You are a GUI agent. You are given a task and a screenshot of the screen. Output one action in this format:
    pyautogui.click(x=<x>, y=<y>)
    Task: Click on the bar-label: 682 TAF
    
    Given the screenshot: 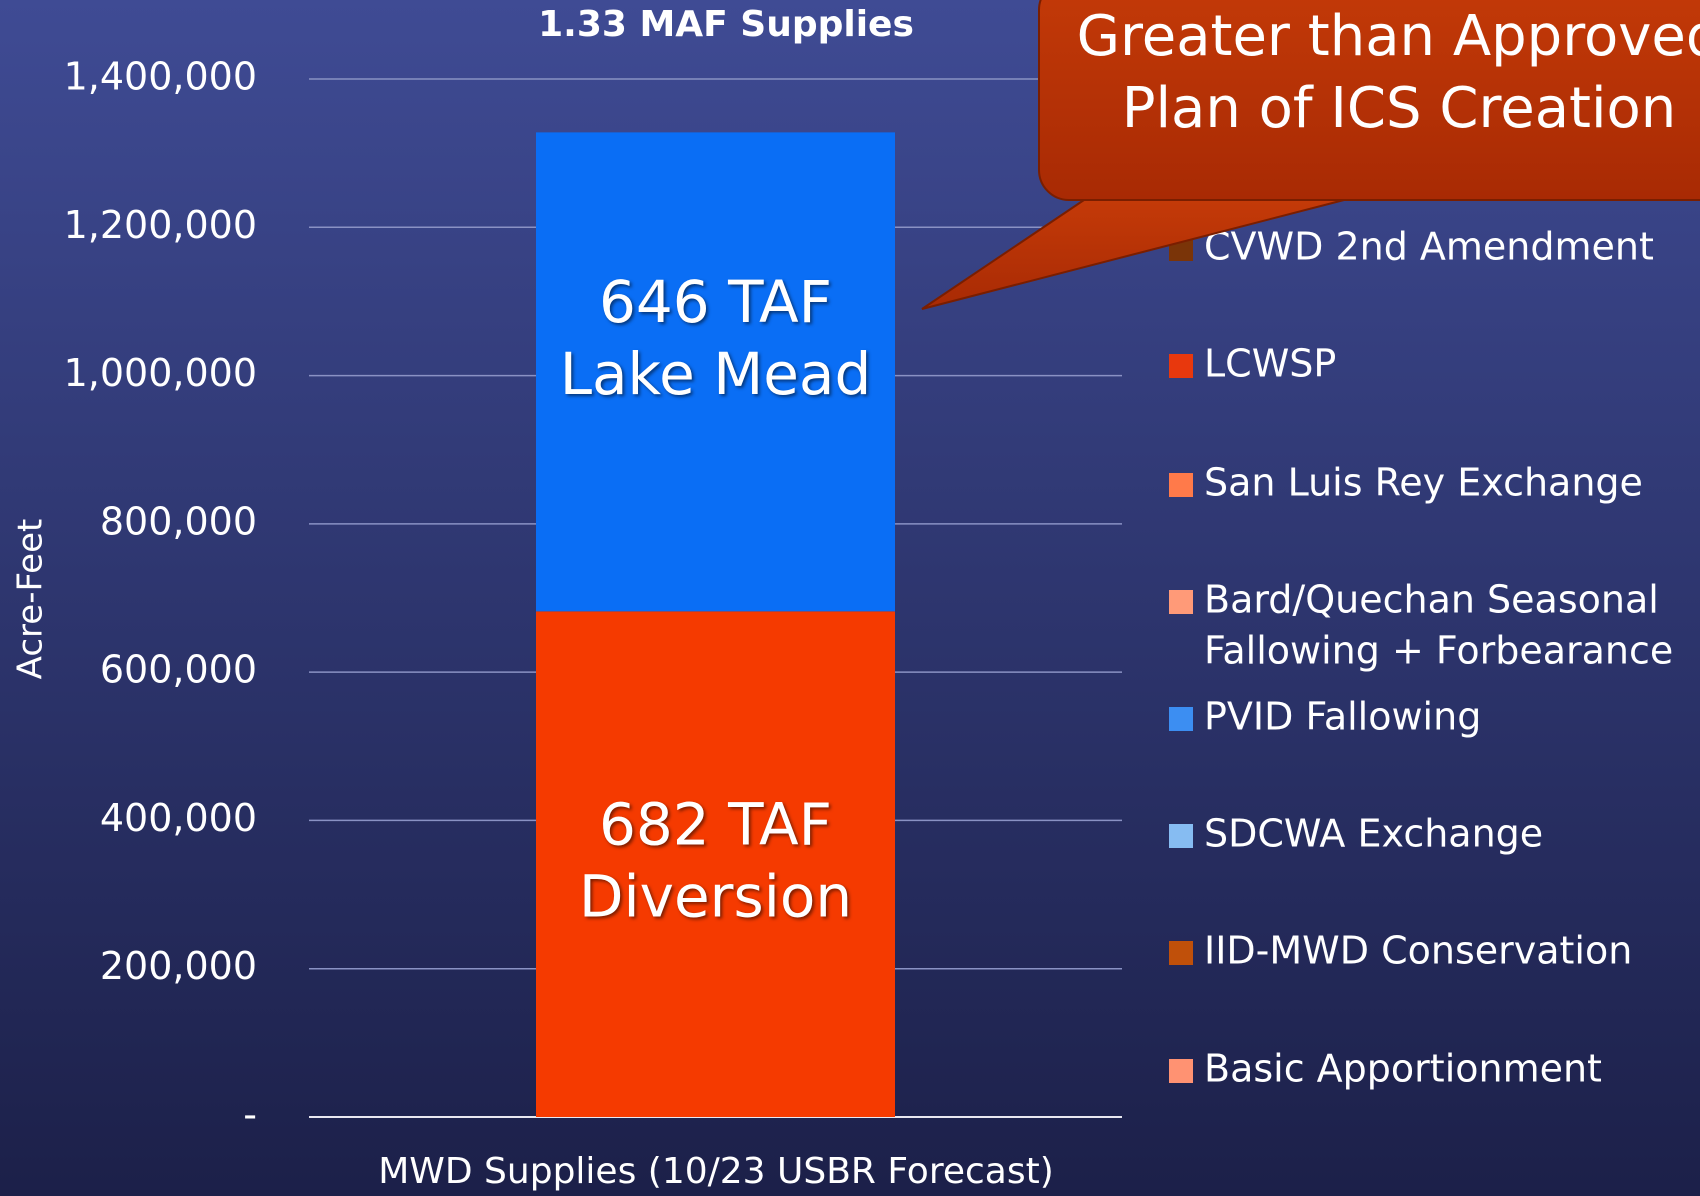 What is the action you would take?
    pyautogui.click(x=715, y=824)
    